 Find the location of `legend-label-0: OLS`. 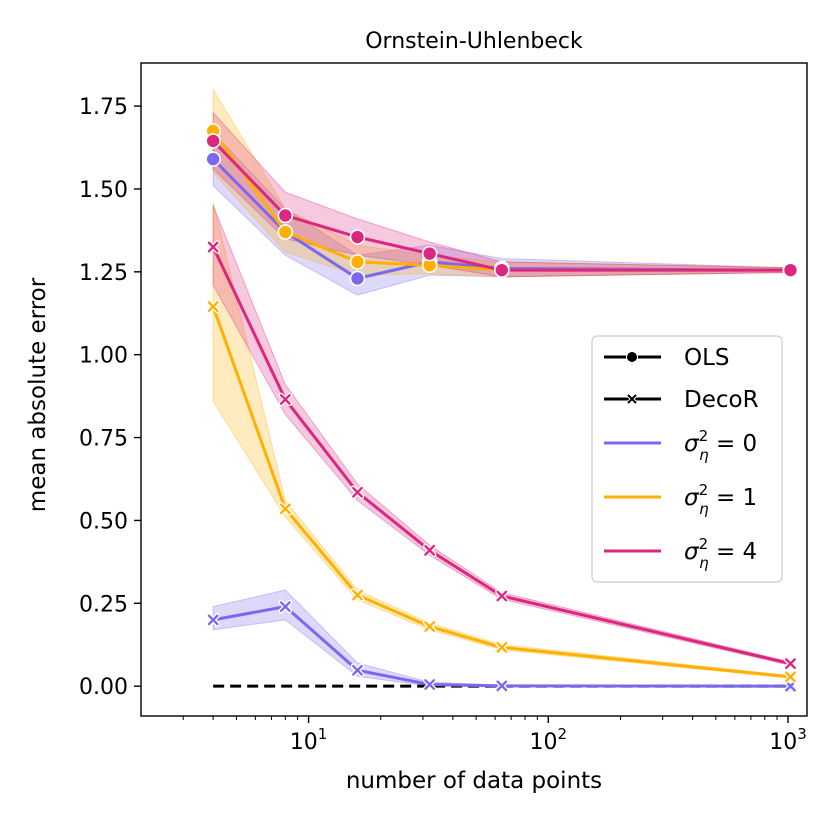

legend-label-0: OLS is located at coordinates (707, 358).